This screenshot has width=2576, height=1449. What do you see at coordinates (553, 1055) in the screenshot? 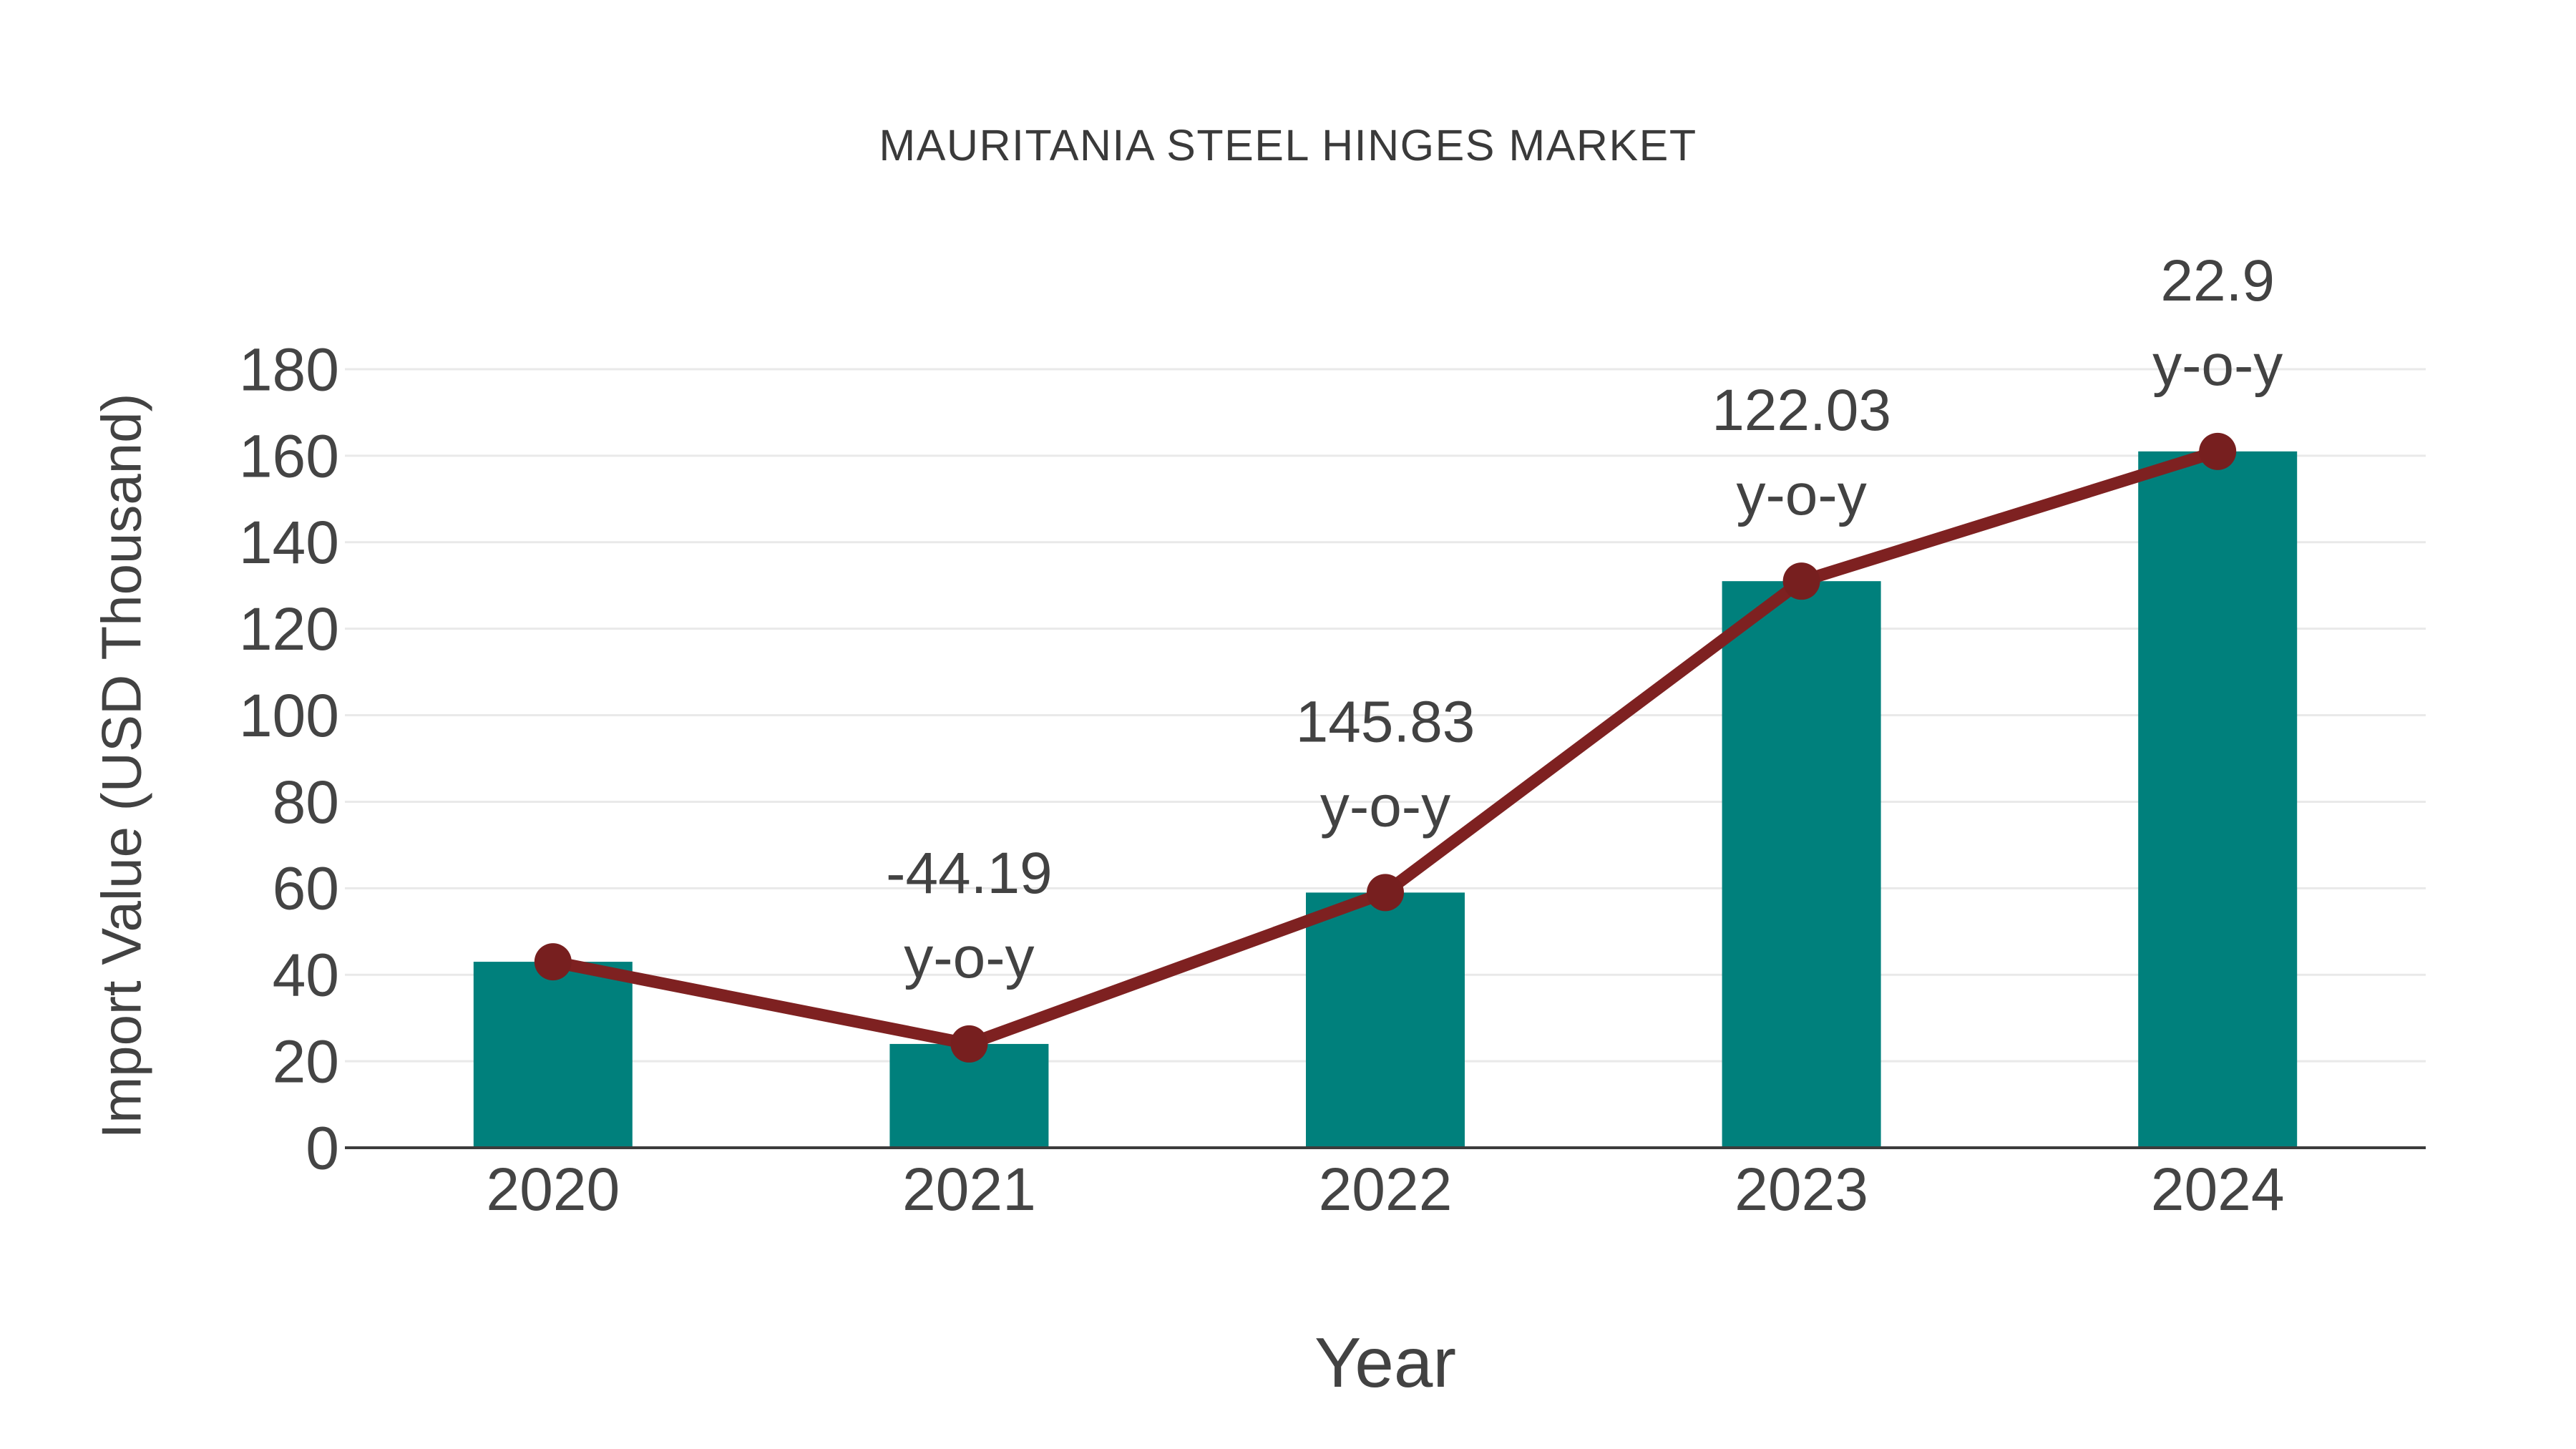
I see `bar-2020` at bounding box center [553, 1055].